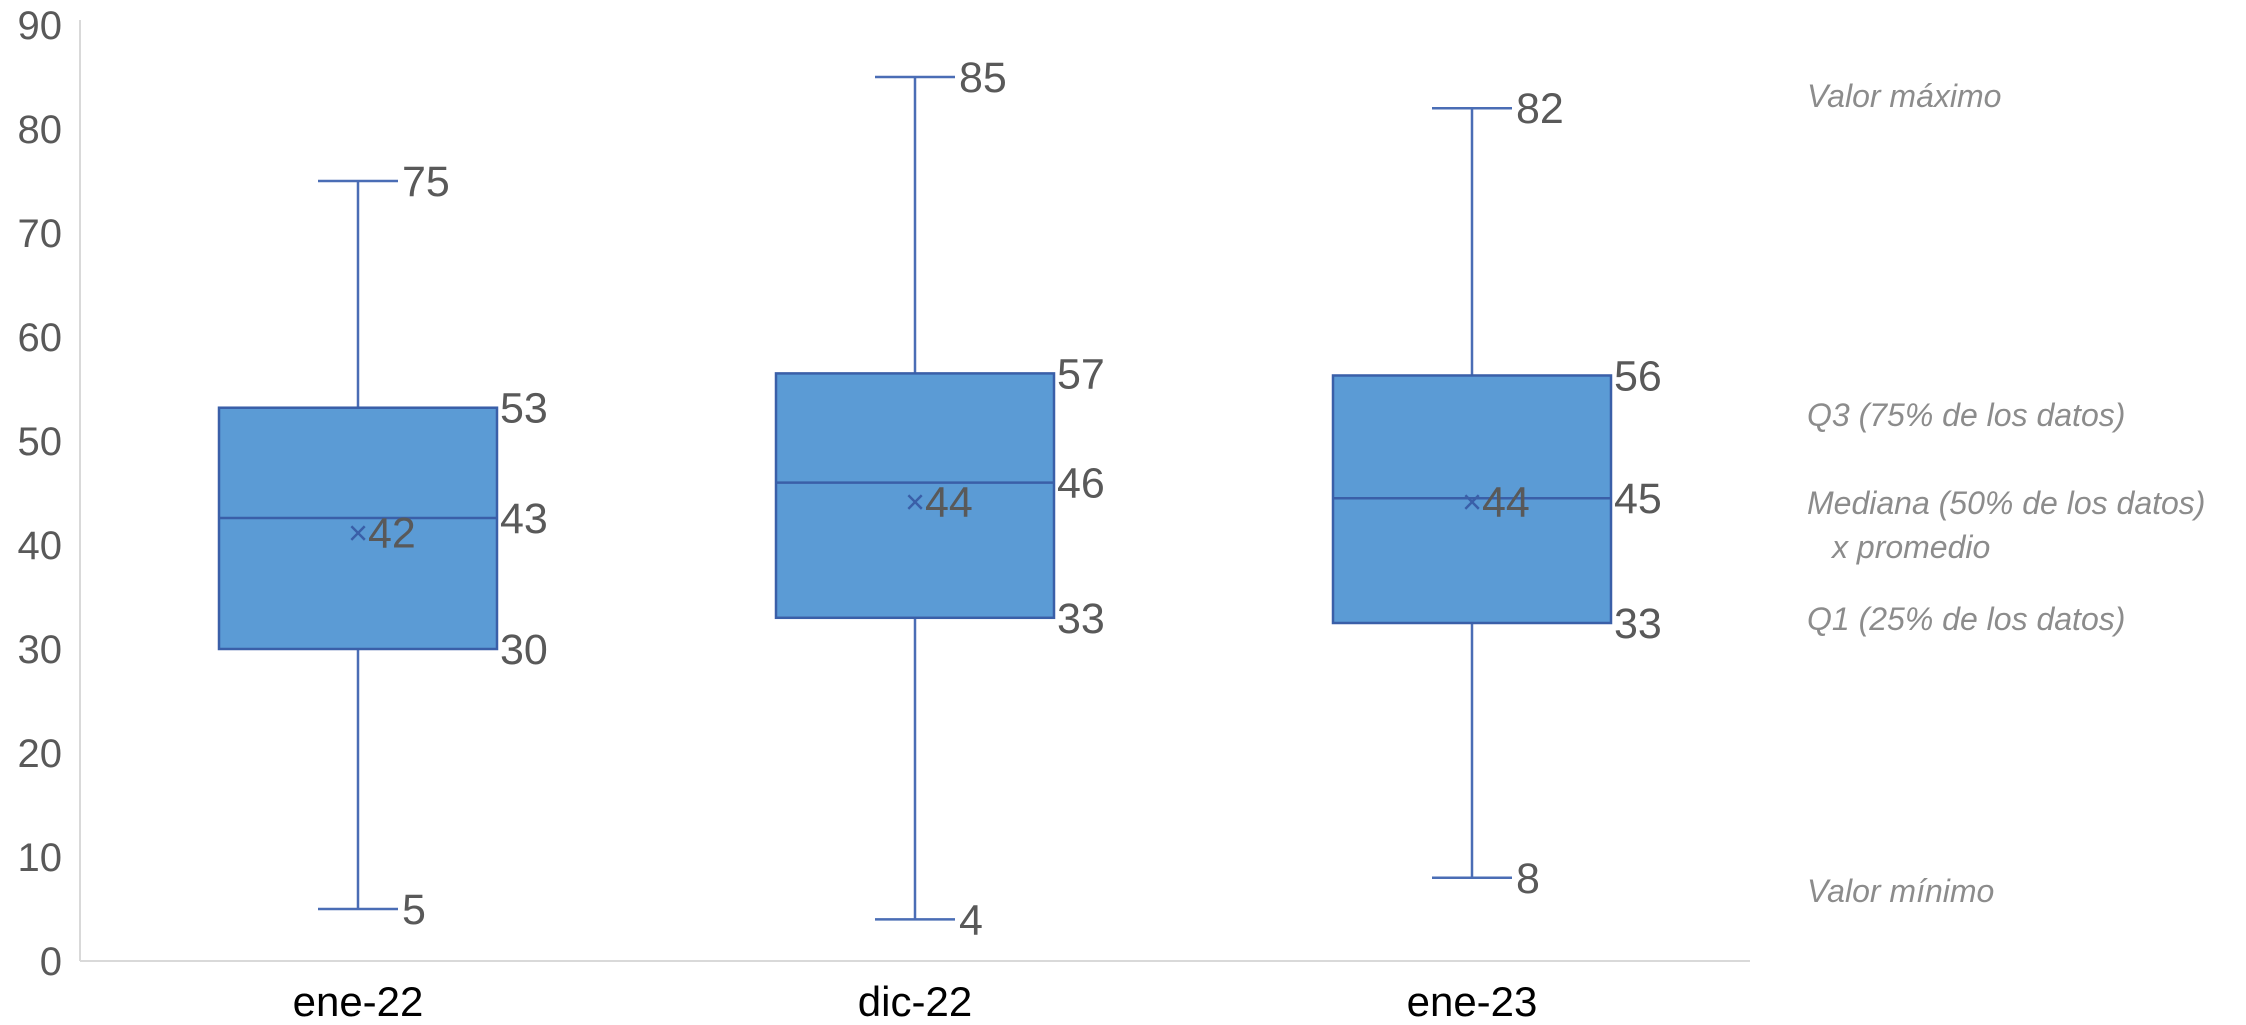  Describe the element at coordinates (414, 910) in the screenshot. I see `min-label: 5` at that location.